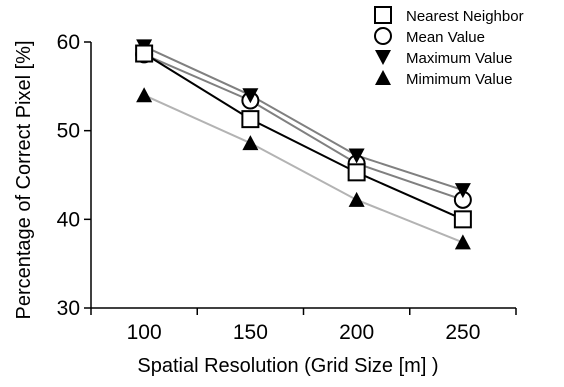  I want to click on x-tick-label: 250, so click(462, 332).